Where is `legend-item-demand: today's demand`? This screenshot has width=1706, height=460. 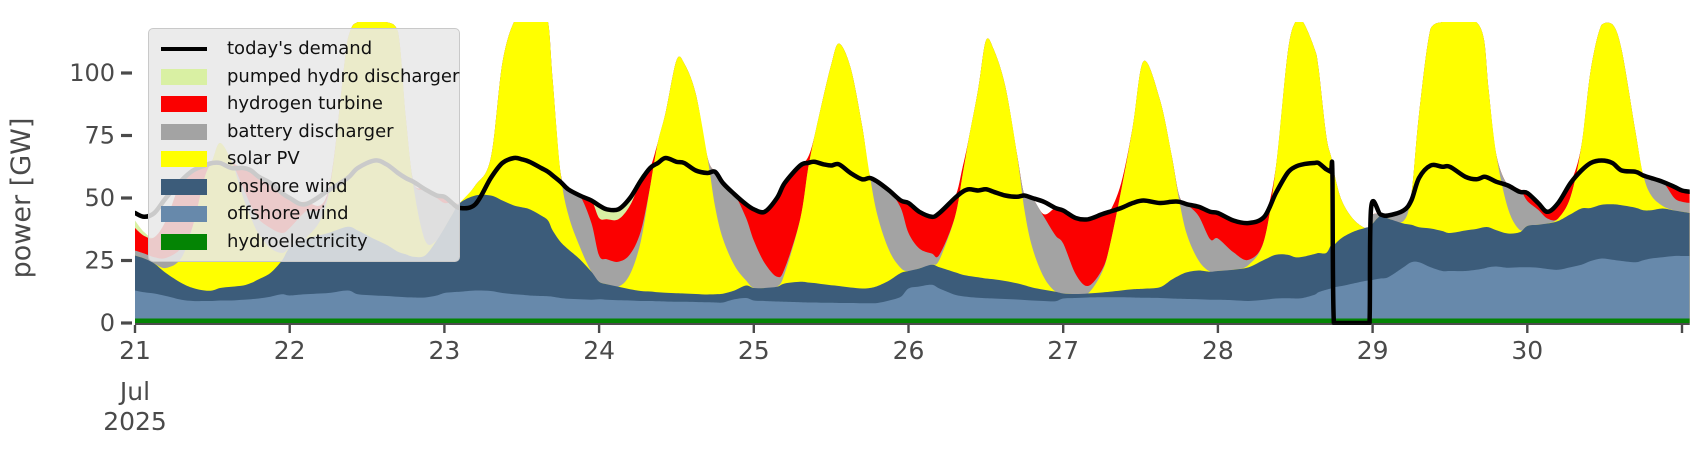 legend-item-demand: today's demand is located at coordinates (305, 49).